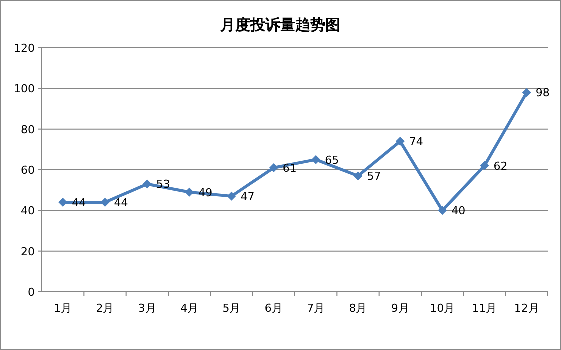  I want to click on x-tick-label: 12月, so click(527, 308).